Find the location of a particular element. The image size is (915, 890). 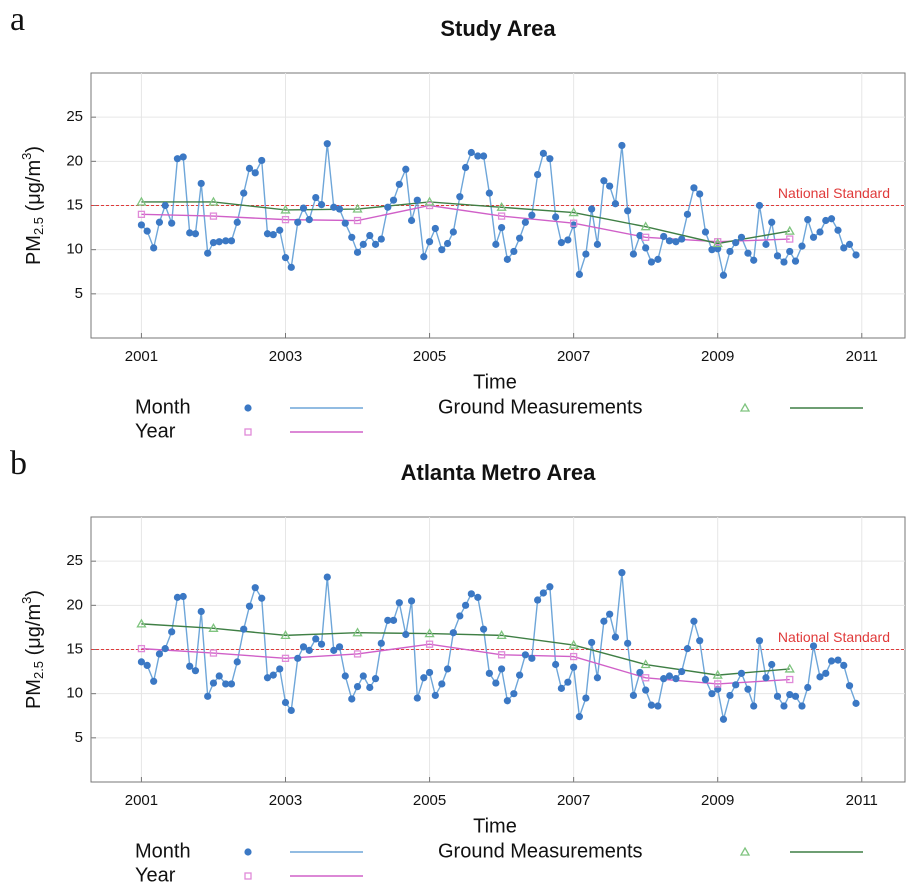

x-tick-label: 2001 is located at coordinates (141, 800).